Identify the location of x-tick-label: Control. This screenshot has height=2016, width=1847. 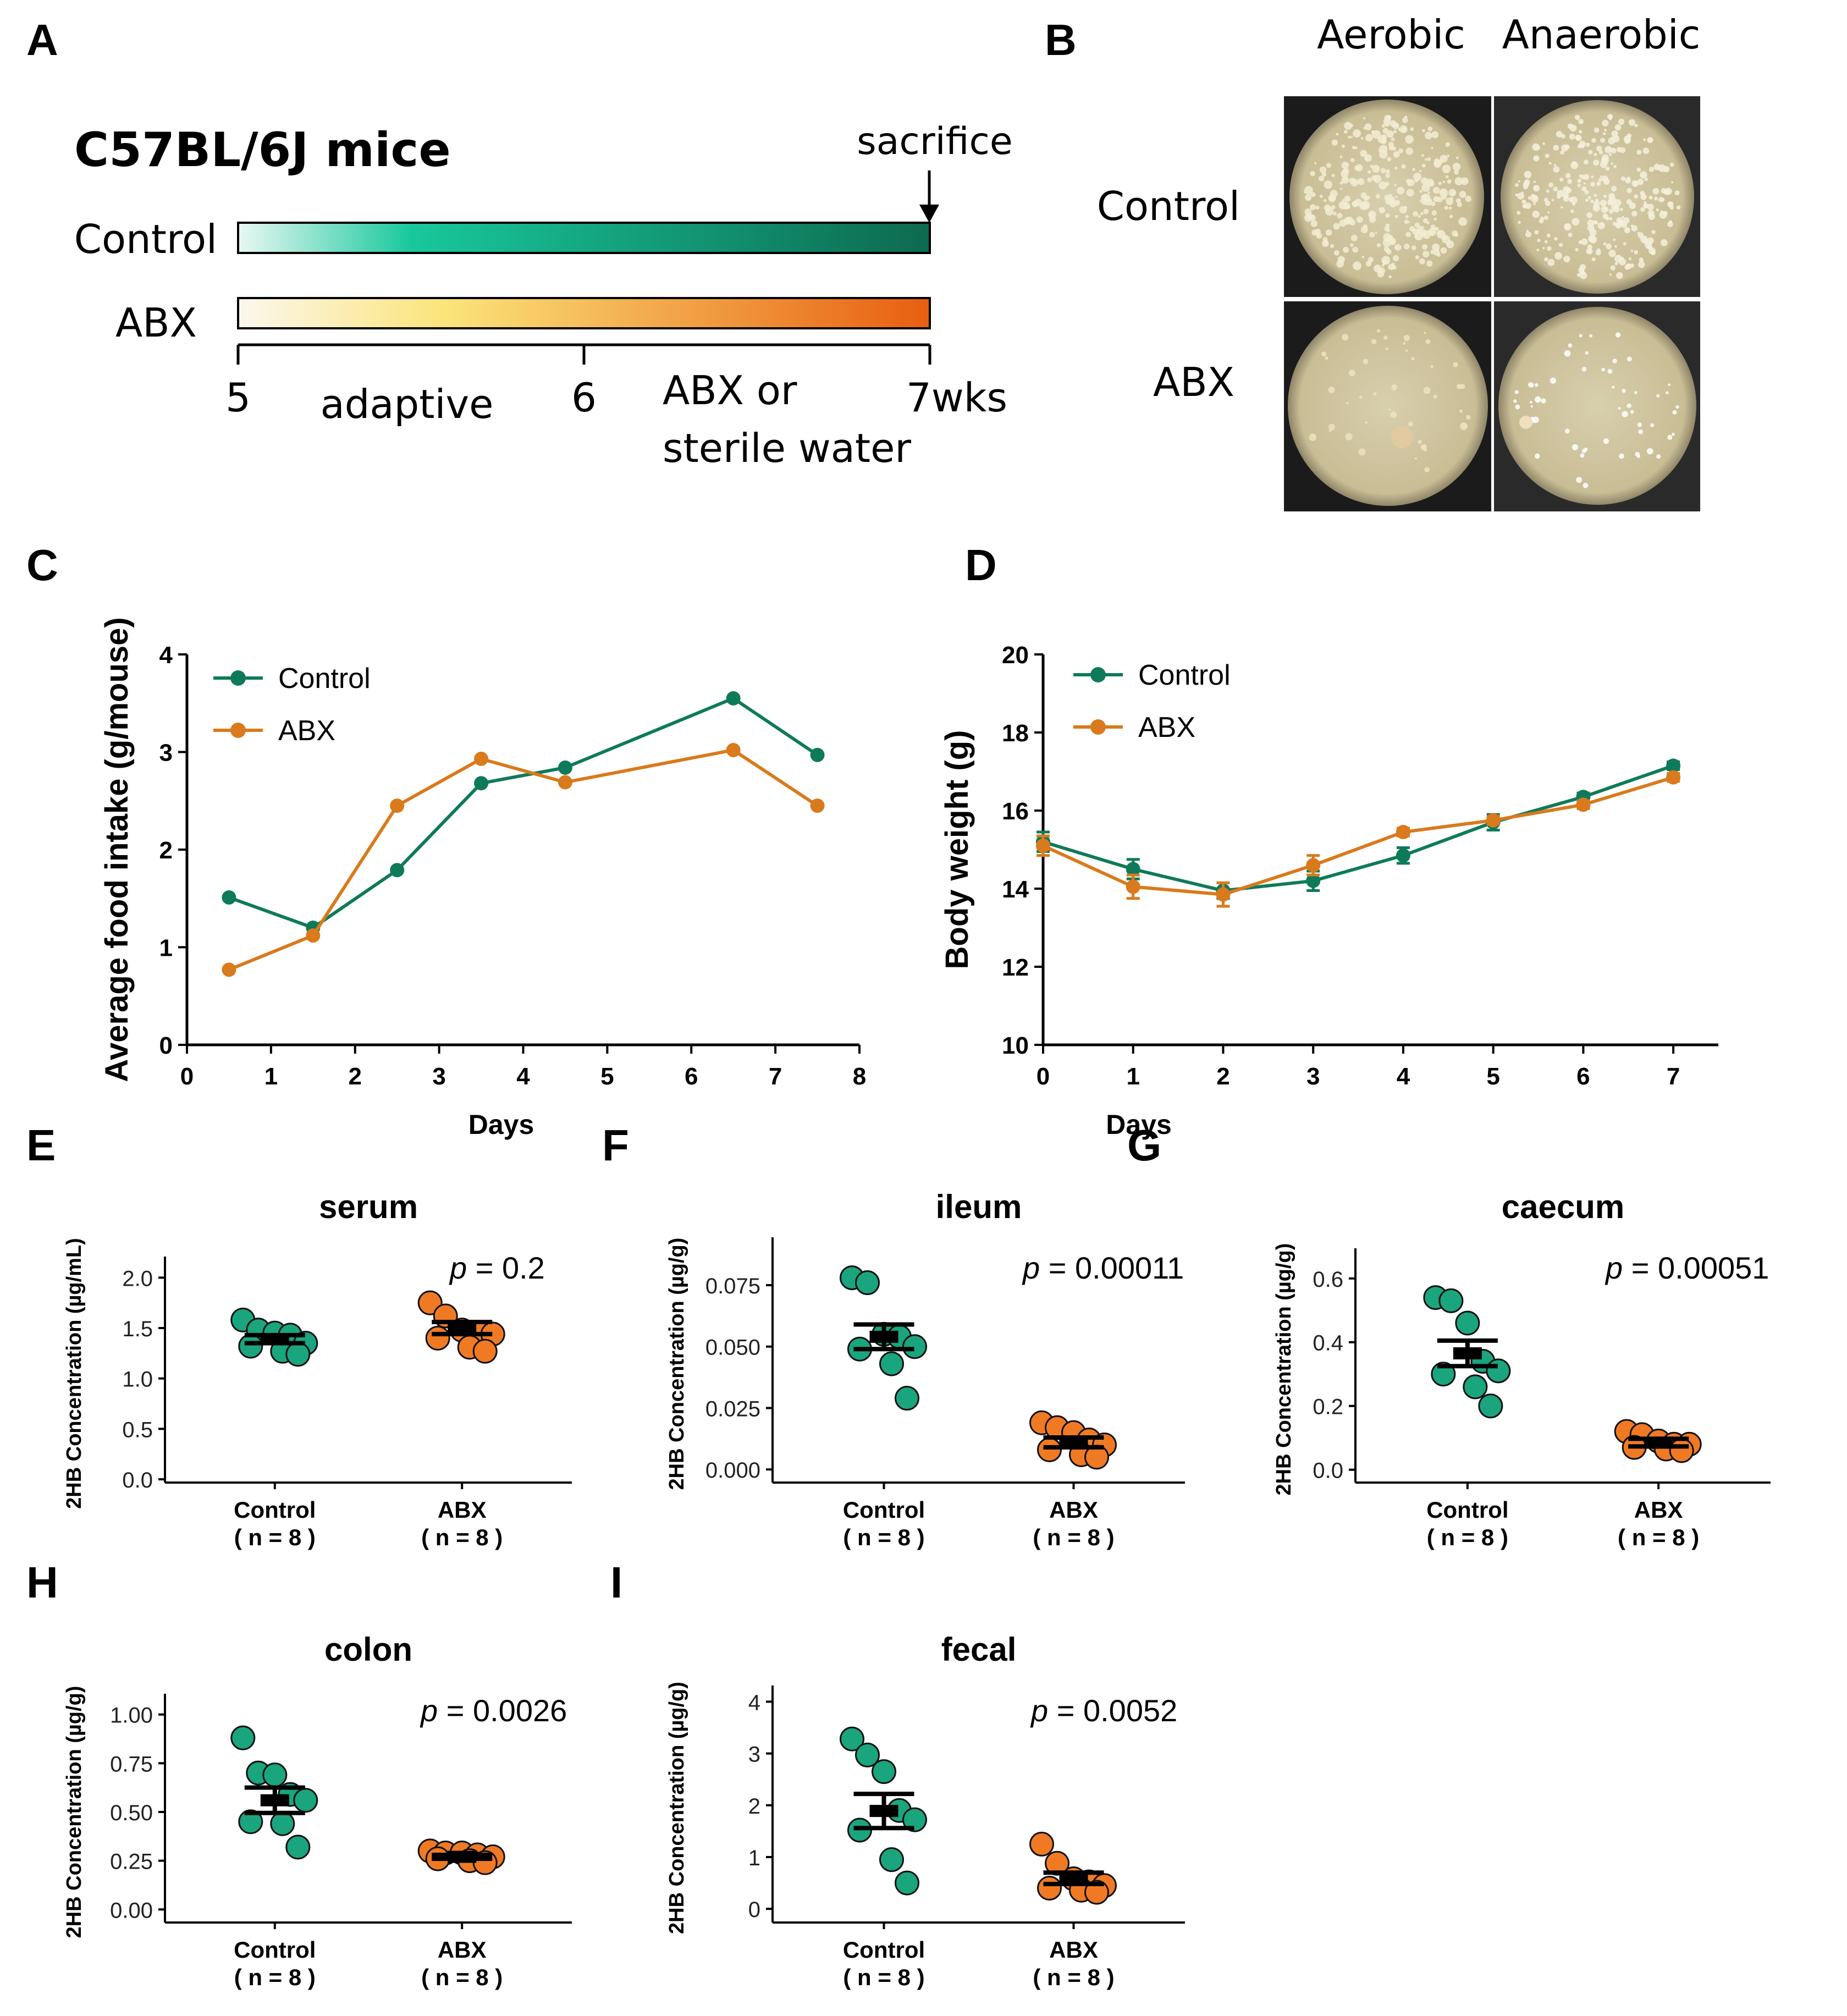
(884, 1510).